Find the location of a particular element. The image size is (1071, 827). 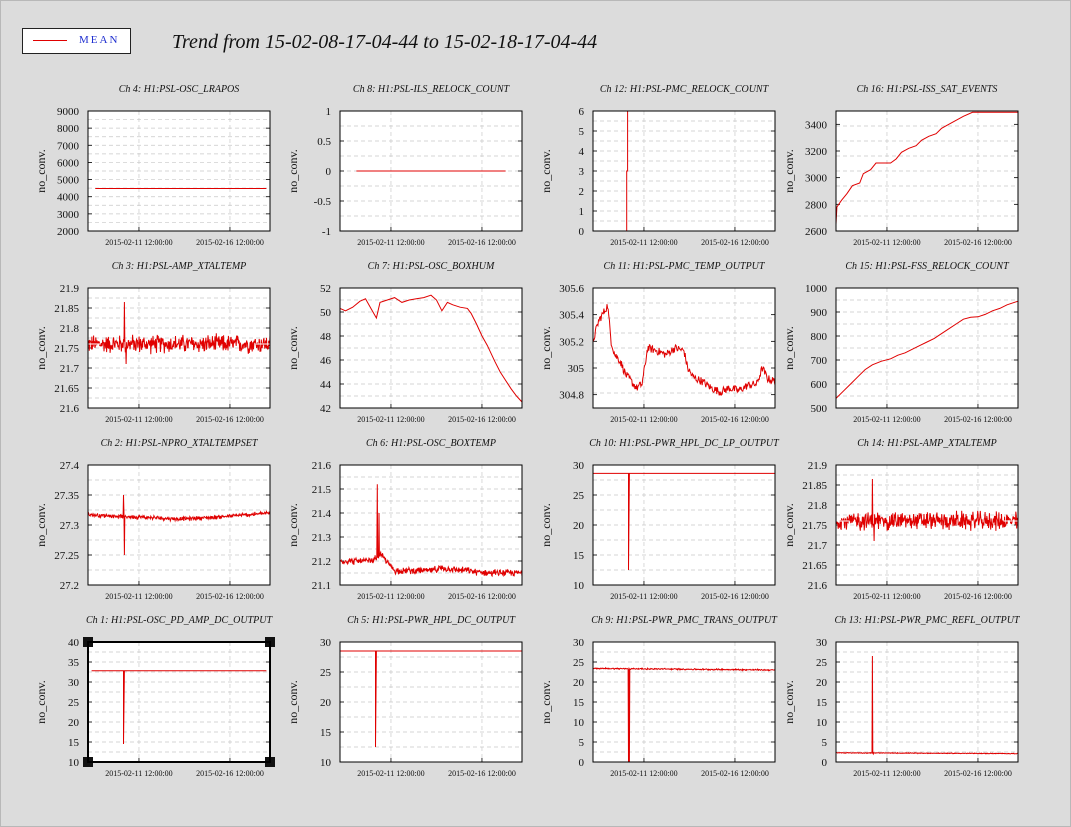

ch9-ytick-label: 30 is located at coordinates (579, 643).